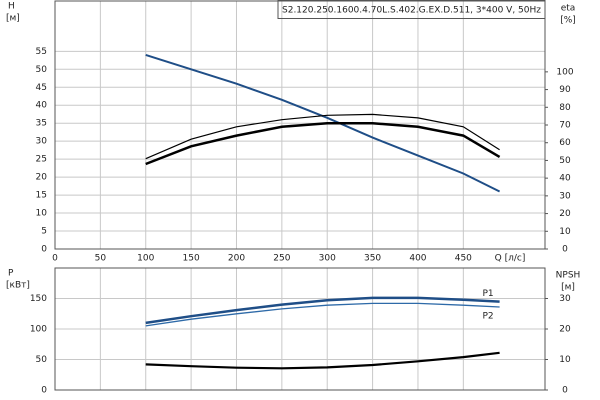 Image resolution: width=600 pixels, height=400 pixels. I want to click on x-tick-label: 0, so click(55, 259).